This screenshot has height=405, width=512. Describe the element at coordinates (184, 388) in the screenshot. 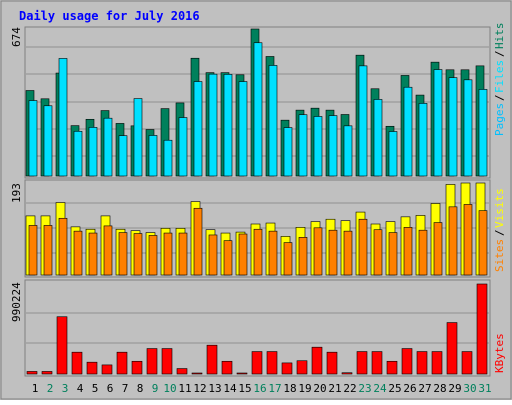

I see `day-label-11: 11` at that location.